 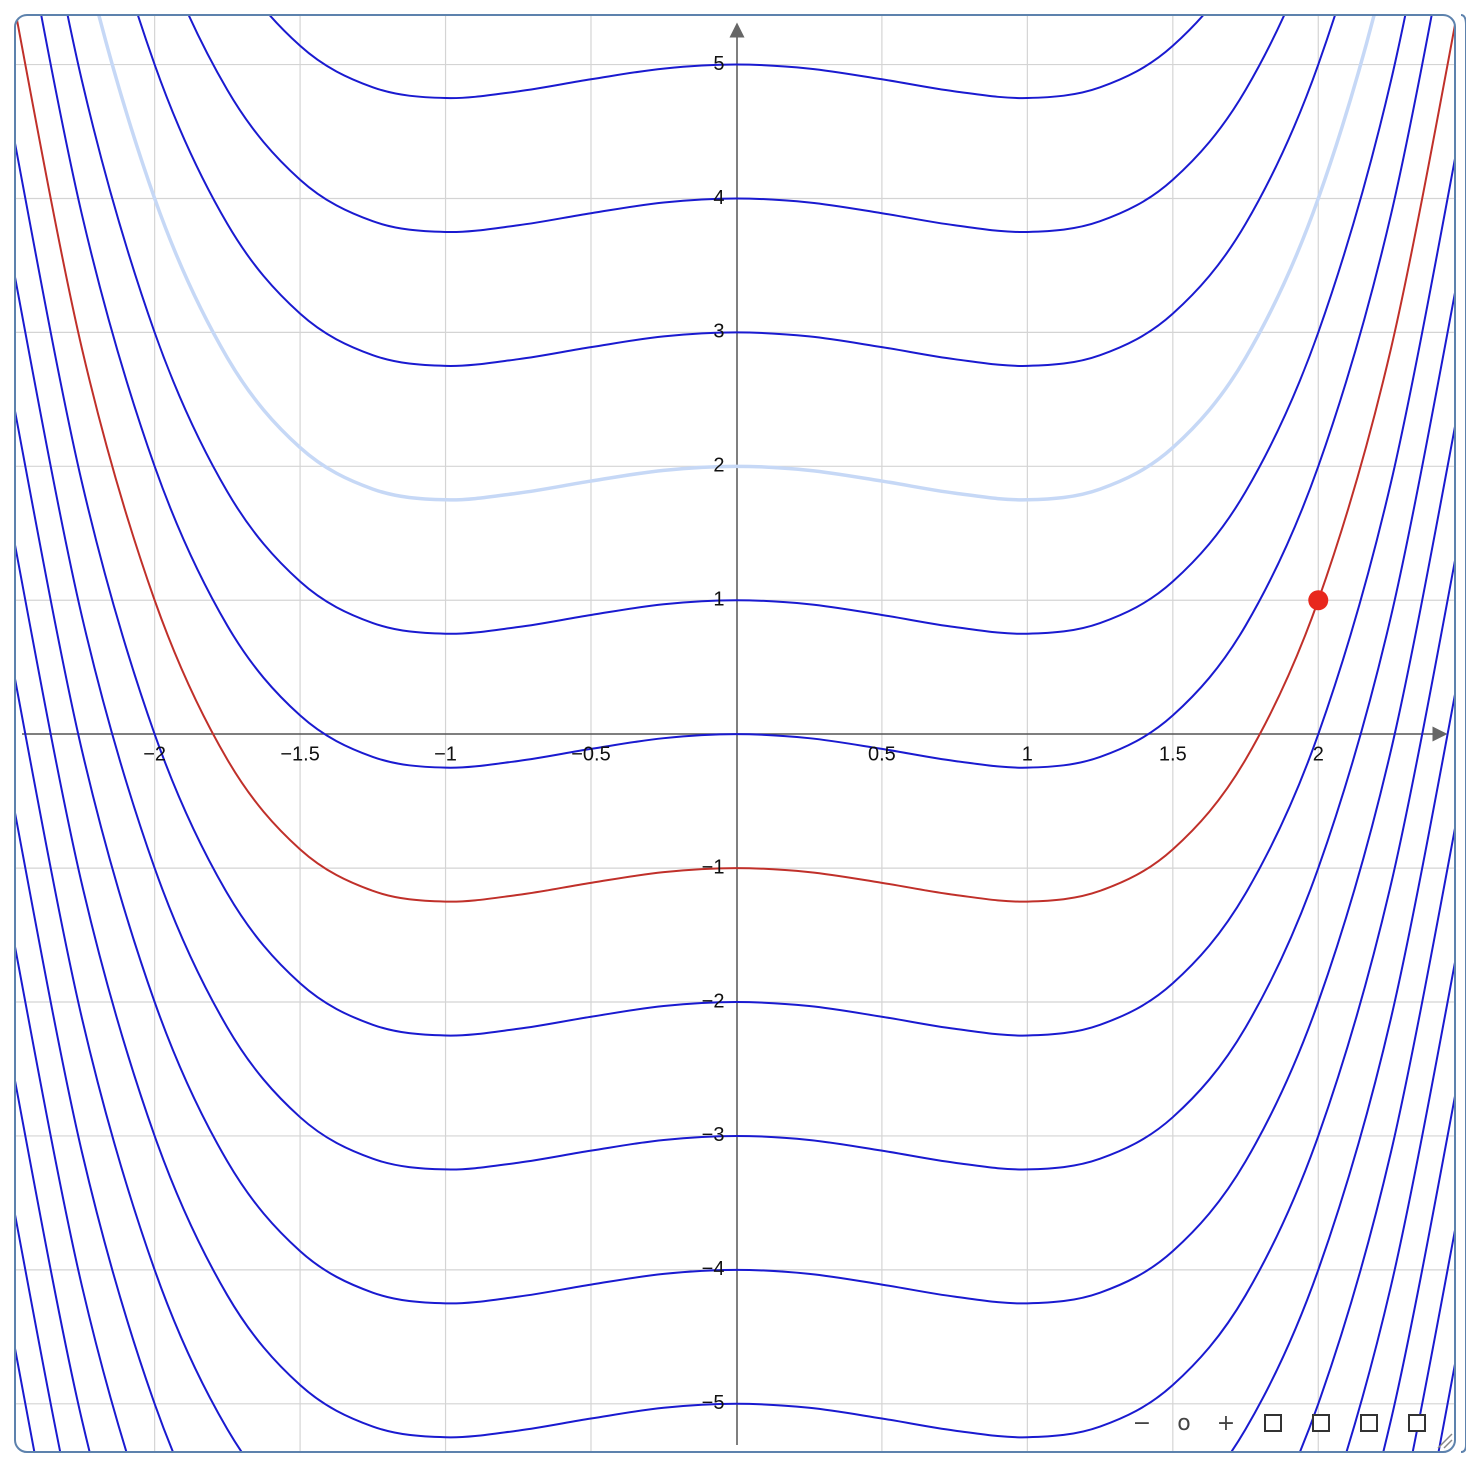 What do you see at coordinates (1173, 754) in the screenshot?
I see `x-tick-label: 1.5` at bounding box center [1173, 754].